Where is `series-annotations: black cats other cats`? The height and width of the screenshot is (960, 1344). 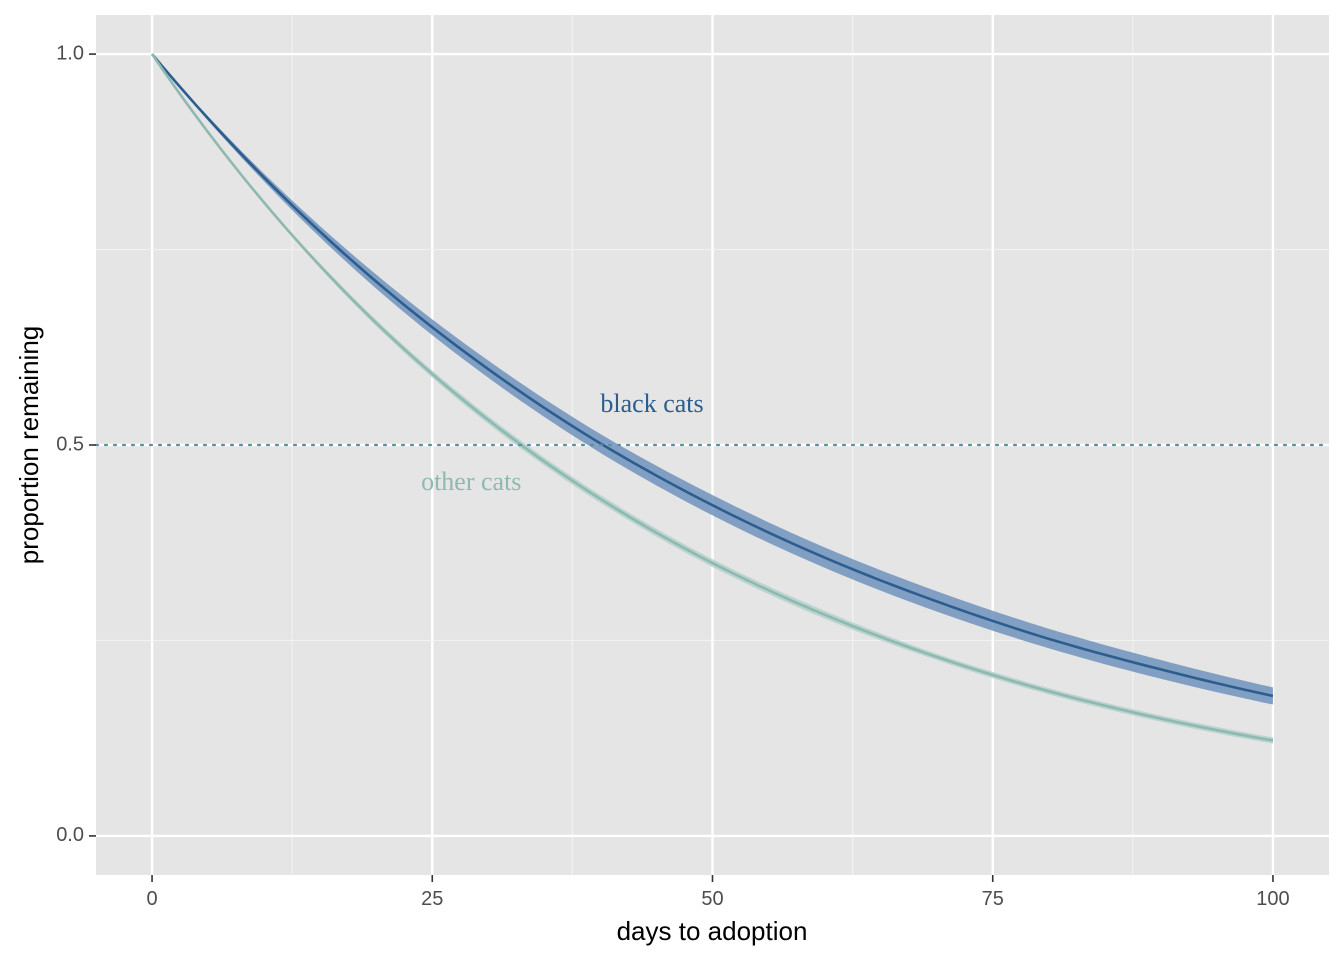
series-annotations: black cats other cats is located at coordinates (562, 442).